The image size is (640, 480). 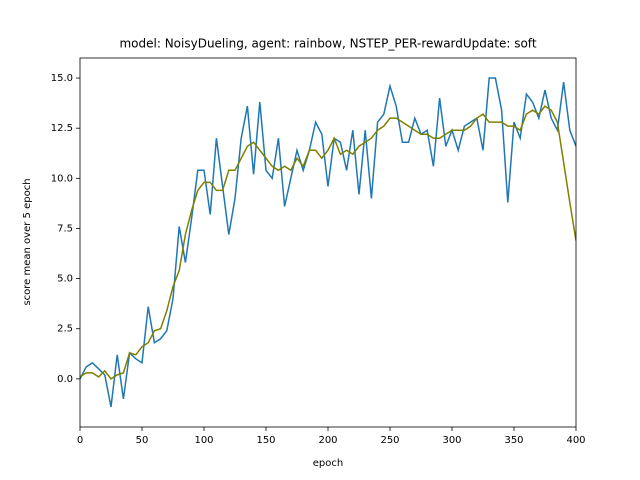 I want to click on y-axis-label: score mean over 5 epoch, so click(x=27, y=241).